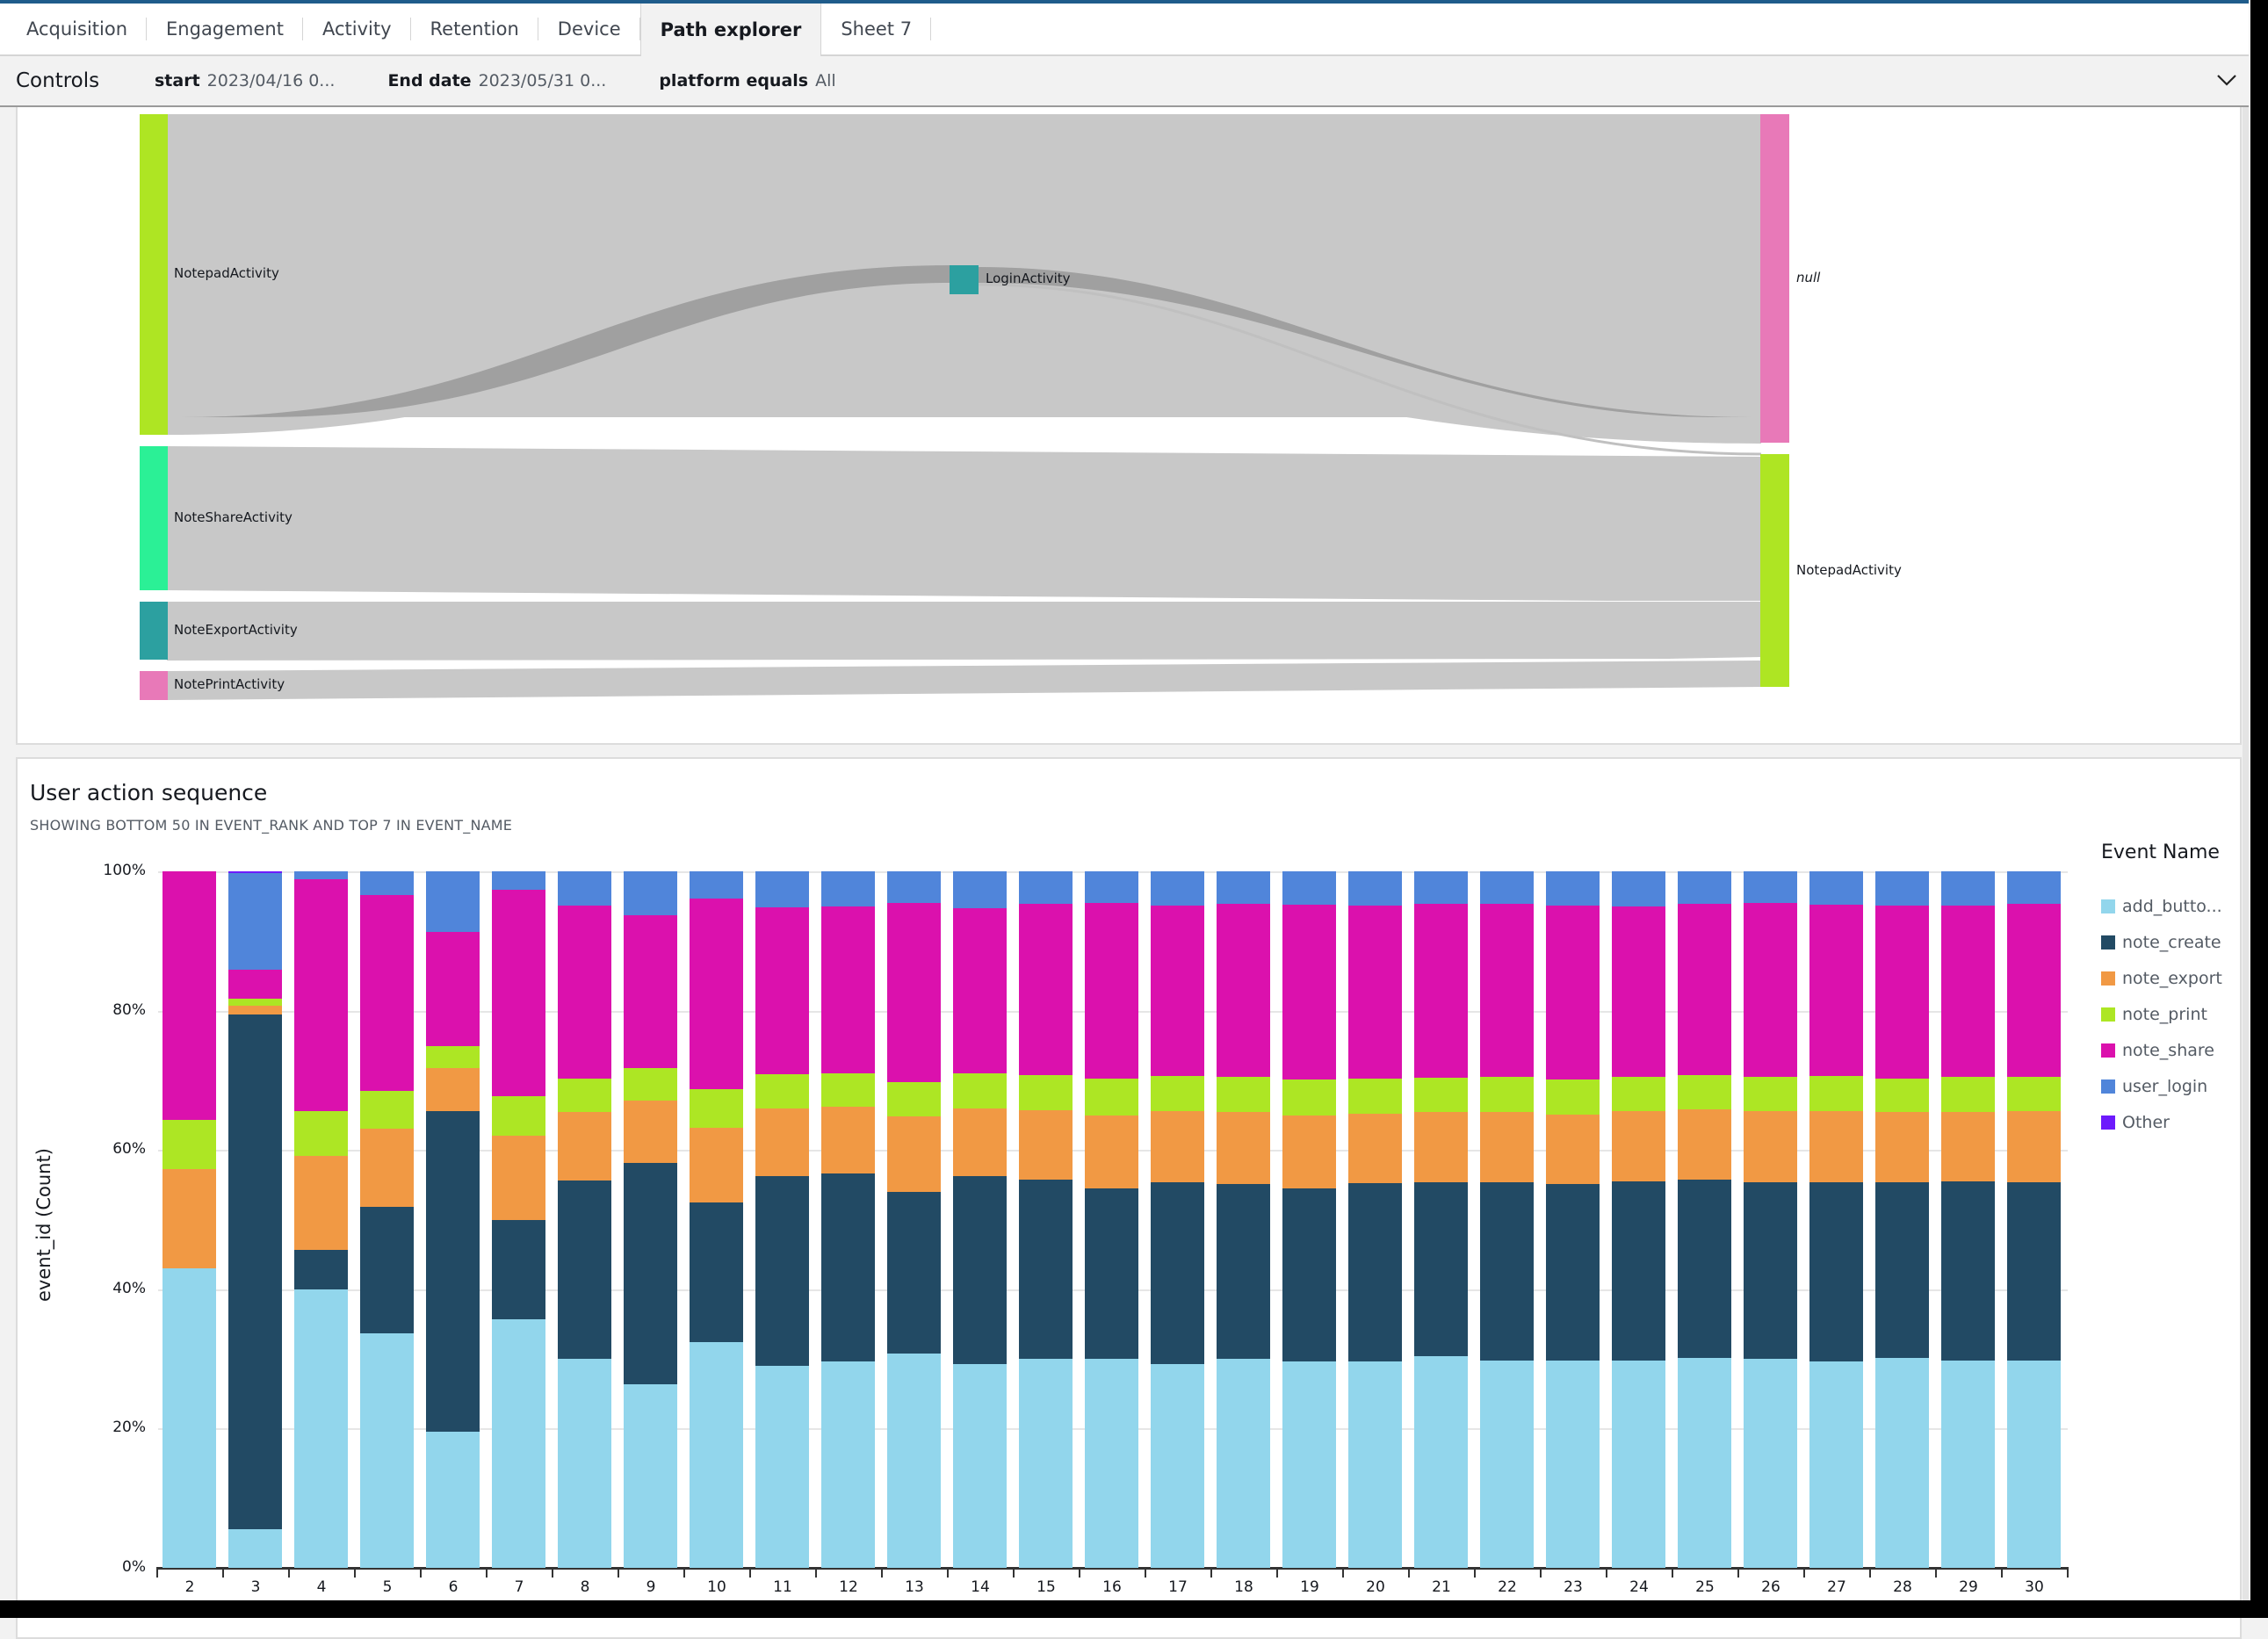 This screenshot has width=2268, height=1639. Describe the element at coordinates (1809, 277) in the screenshot. I see `sankey-label-null: null` at that location.